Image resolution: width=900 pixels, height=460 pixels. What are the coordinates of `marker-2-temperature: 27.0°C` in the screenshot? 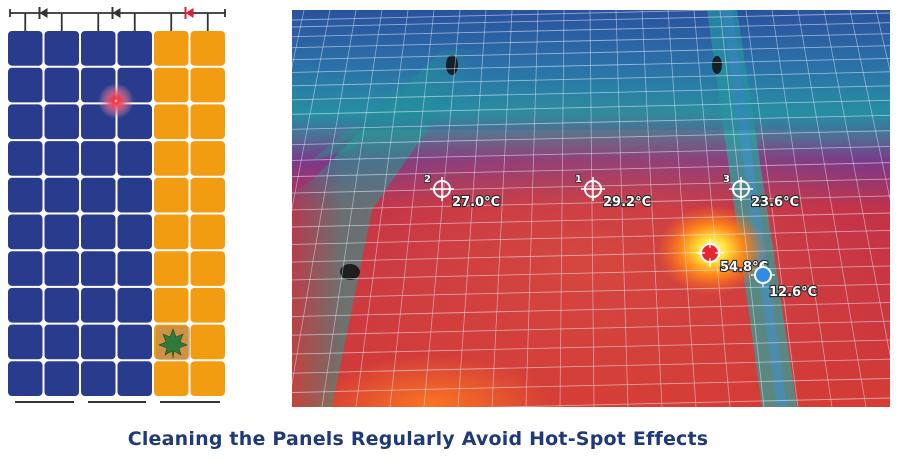 It's located at (476, 202).